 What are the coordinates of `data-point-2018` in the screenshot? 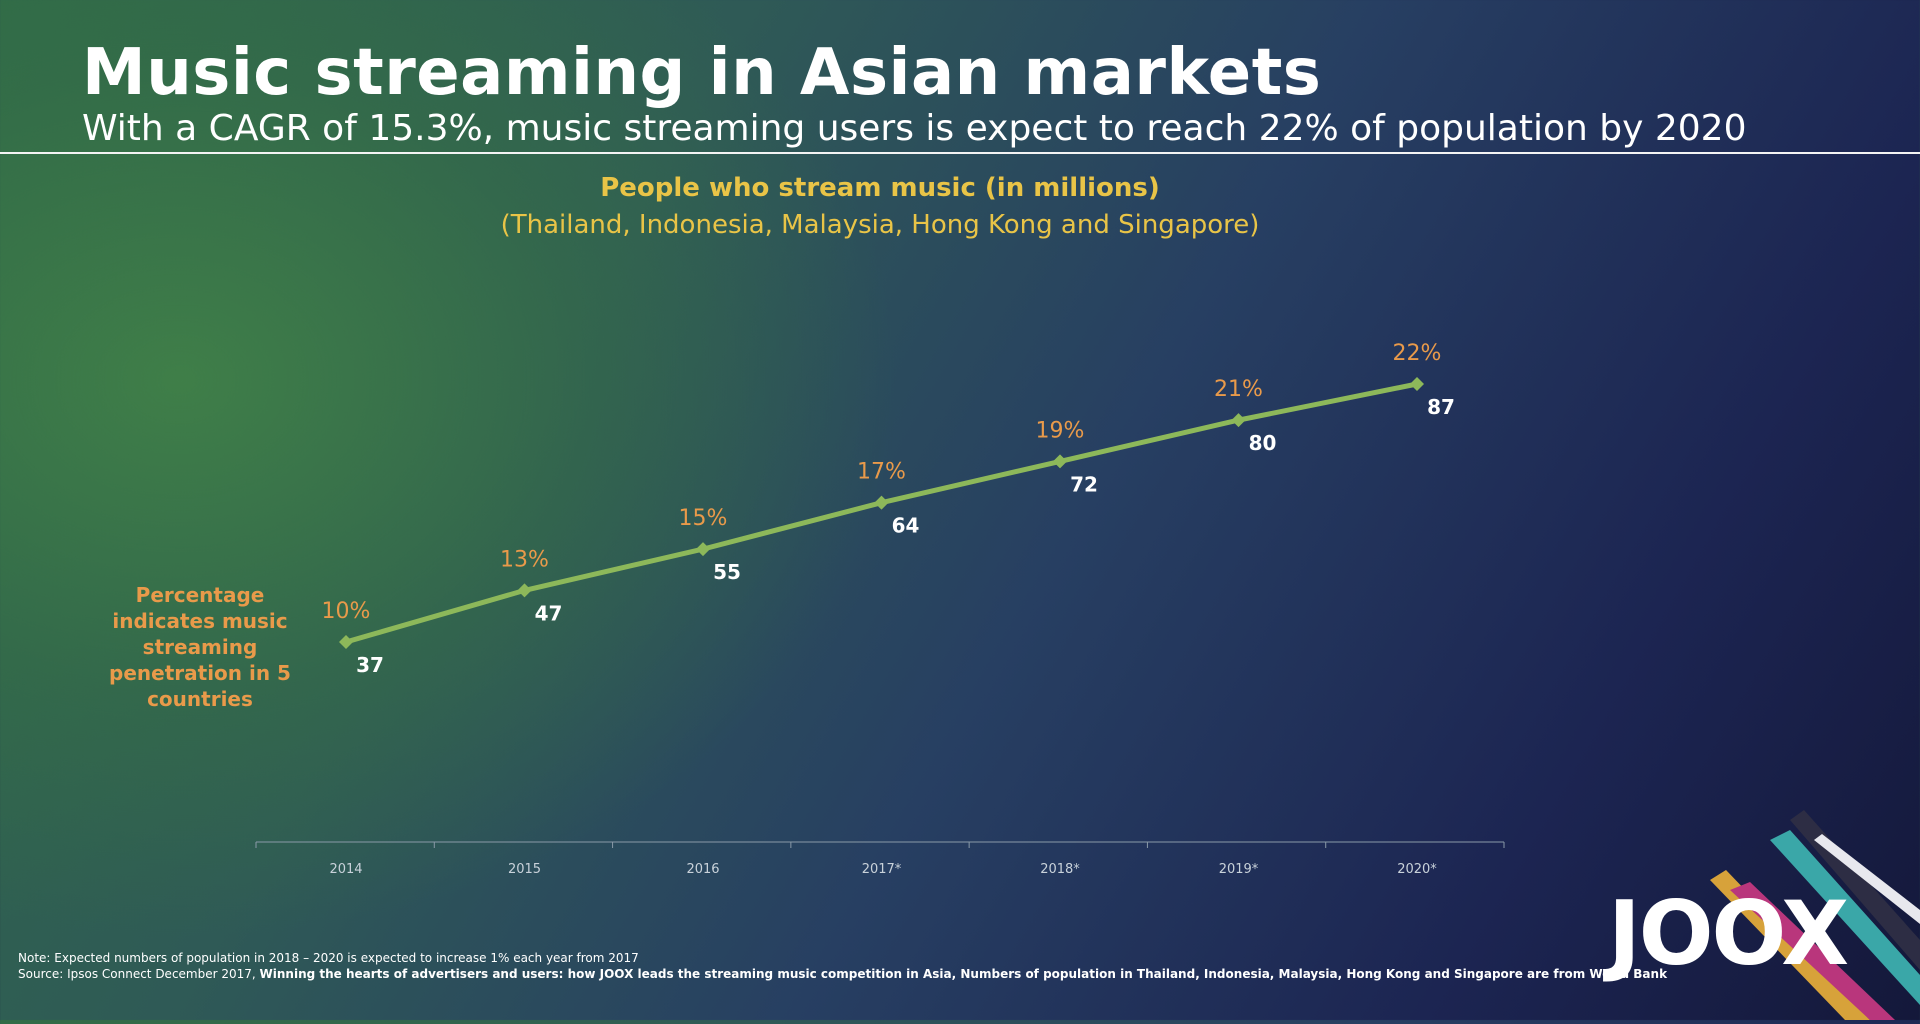 It's located at (1060, 461).